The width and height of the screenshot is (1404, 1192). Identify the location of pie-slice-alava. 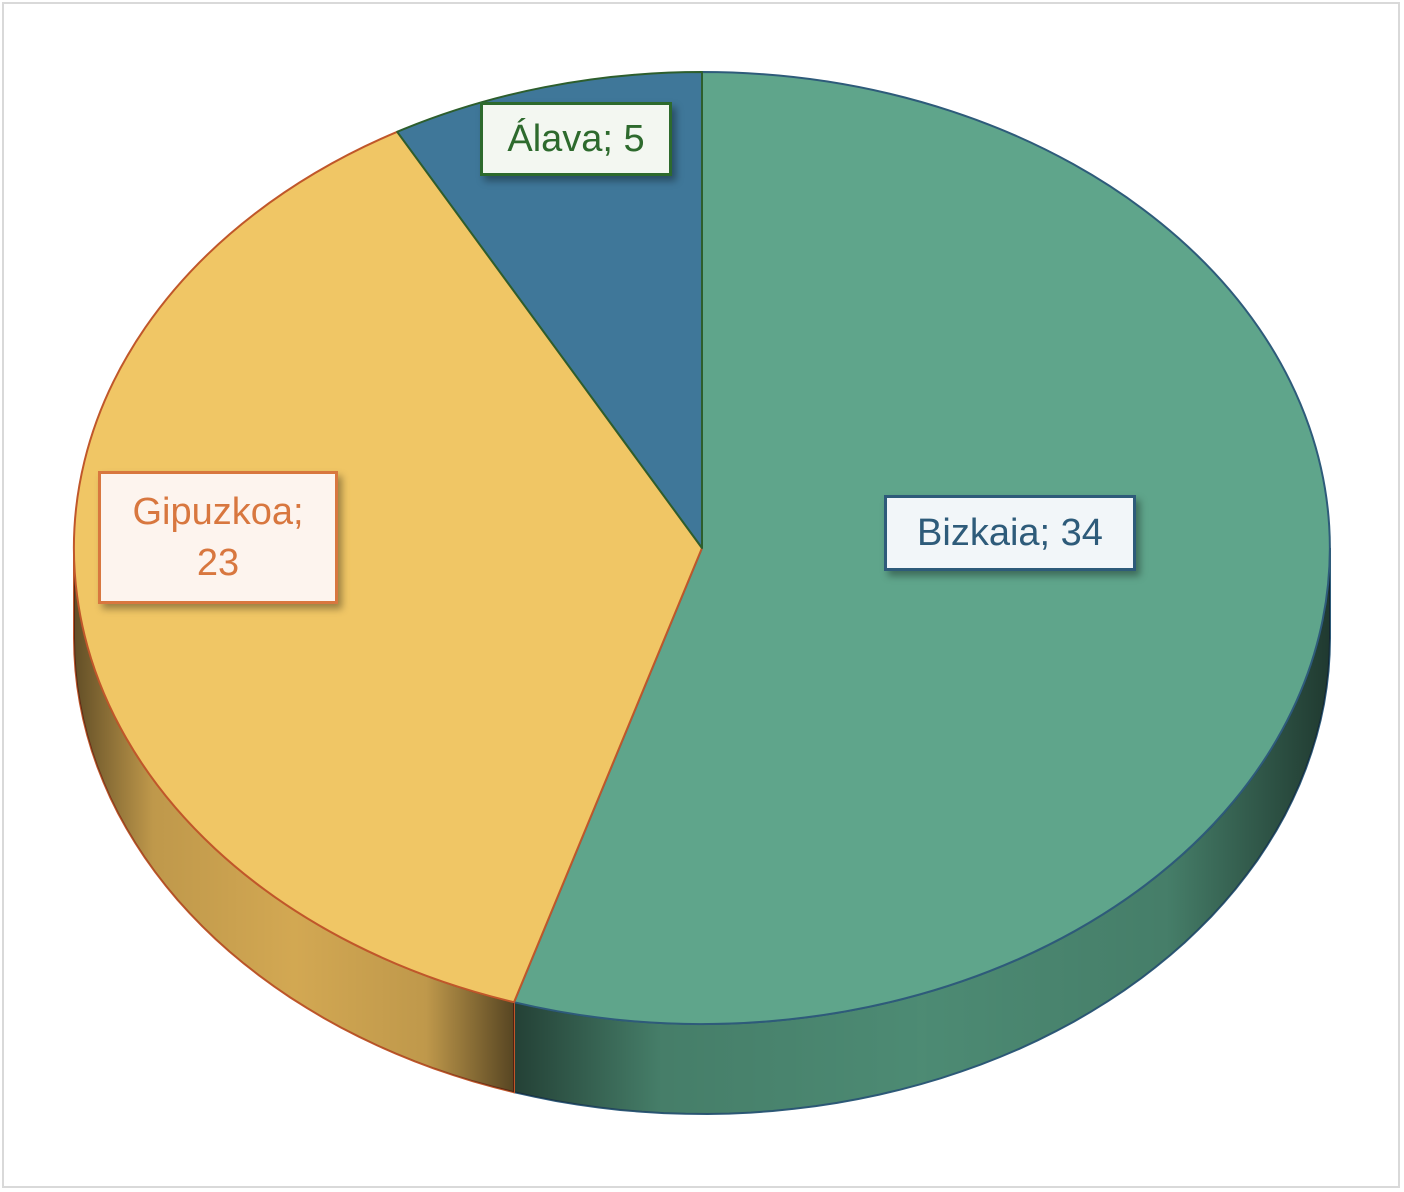
(549, 310).